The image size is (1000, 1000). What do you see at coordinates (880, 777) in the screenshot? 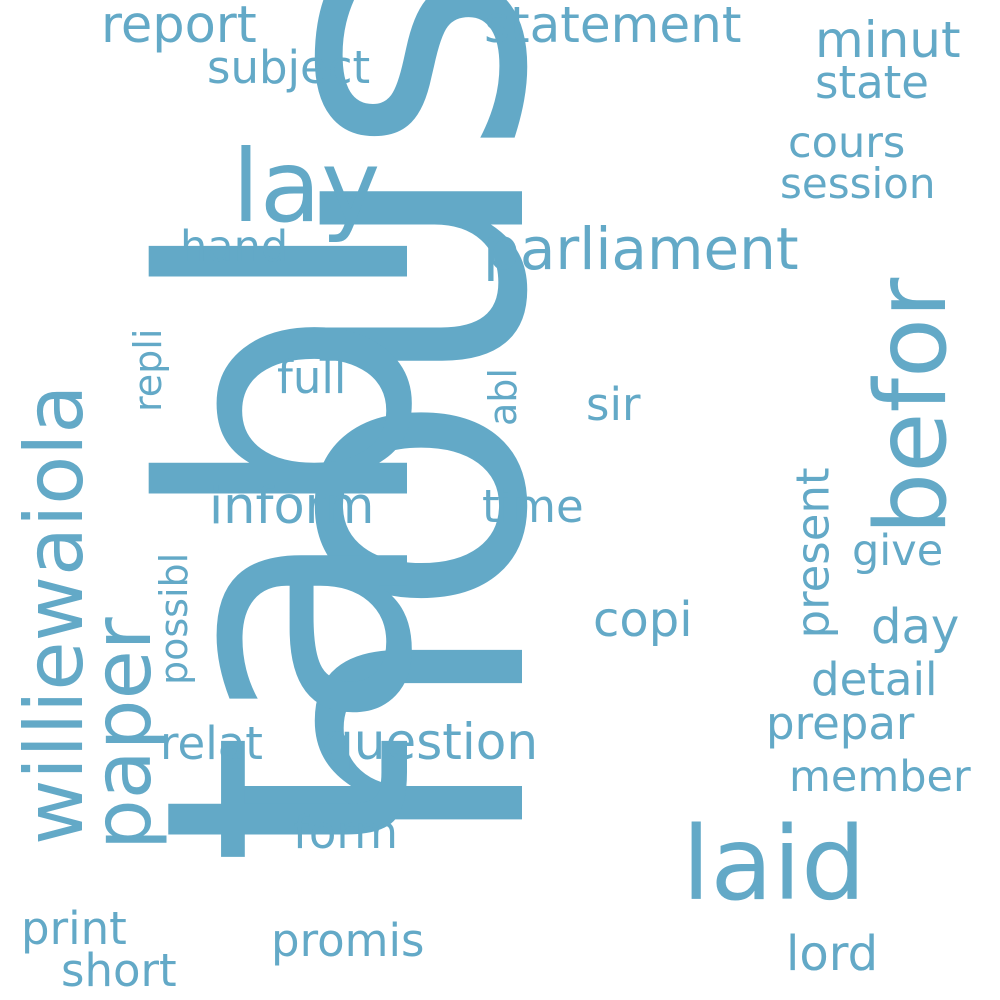
I see `word-member: member` at bounding box center [880, 777].